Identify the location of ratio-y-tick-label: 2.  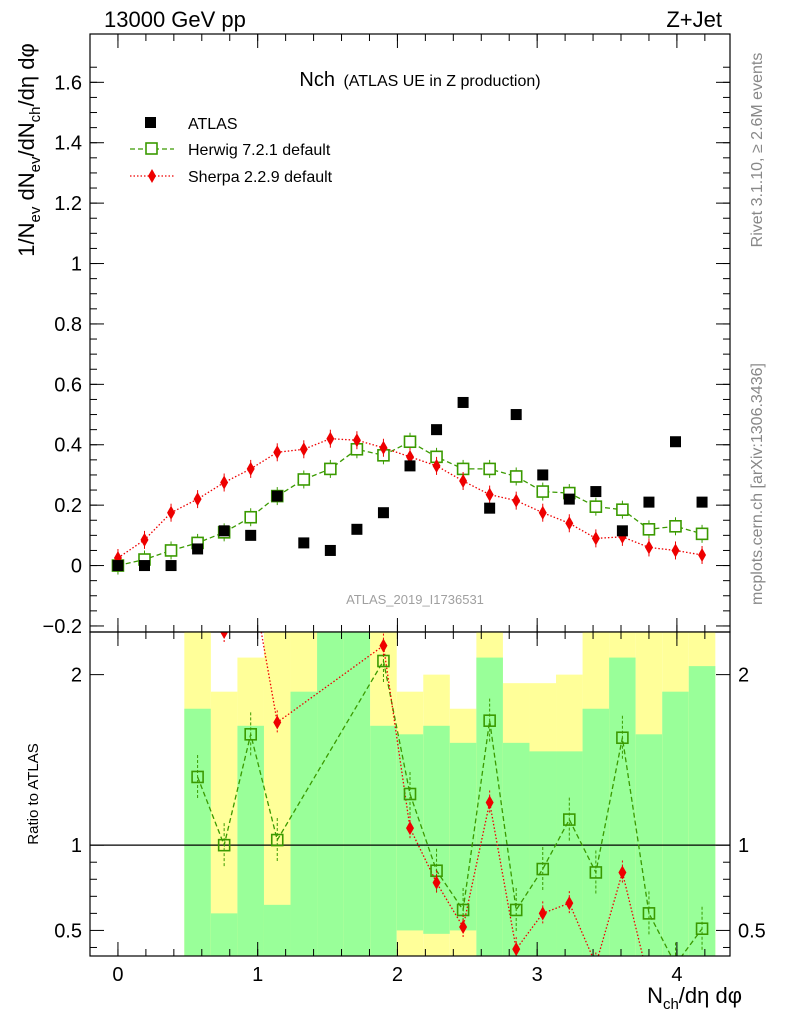
(76, 676).